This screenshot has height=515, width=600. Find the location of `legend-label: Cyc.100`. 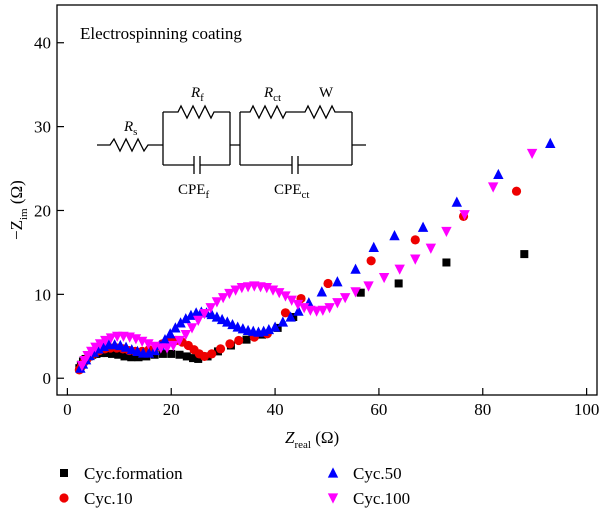

legend-label: Cyc.100 is located at coordinates (381, 498).